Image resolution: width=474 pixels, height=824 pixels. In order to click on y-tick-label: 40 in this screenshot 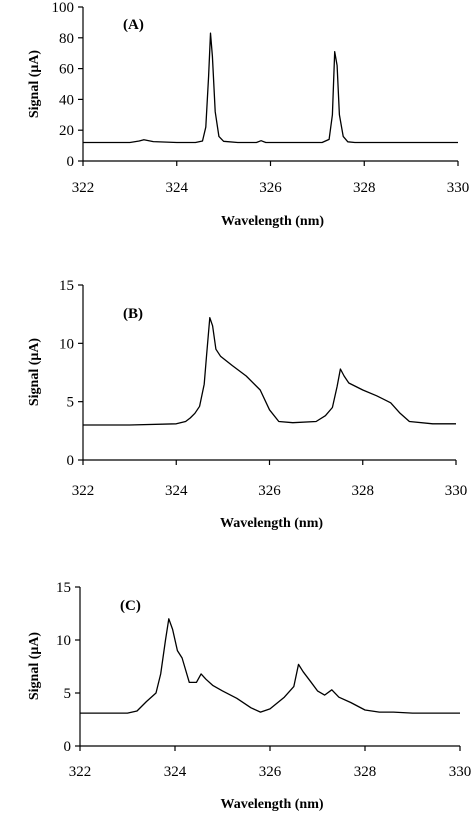, I will do `click(66, 100)`.